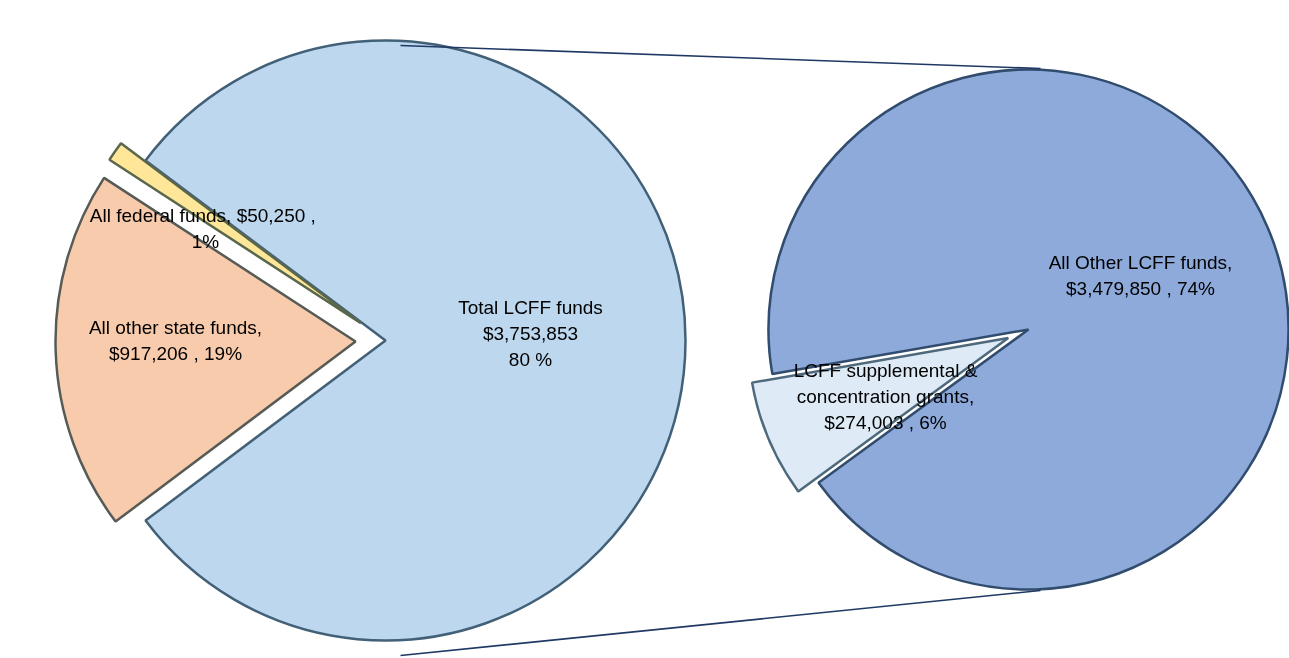 This screenshot has width=1289, height=658. Describe the element at coordinates (1140, 275) in the screenshot. I see `slice-label: All Other LCFF funds, $3,479,850 , 74%` at that location.